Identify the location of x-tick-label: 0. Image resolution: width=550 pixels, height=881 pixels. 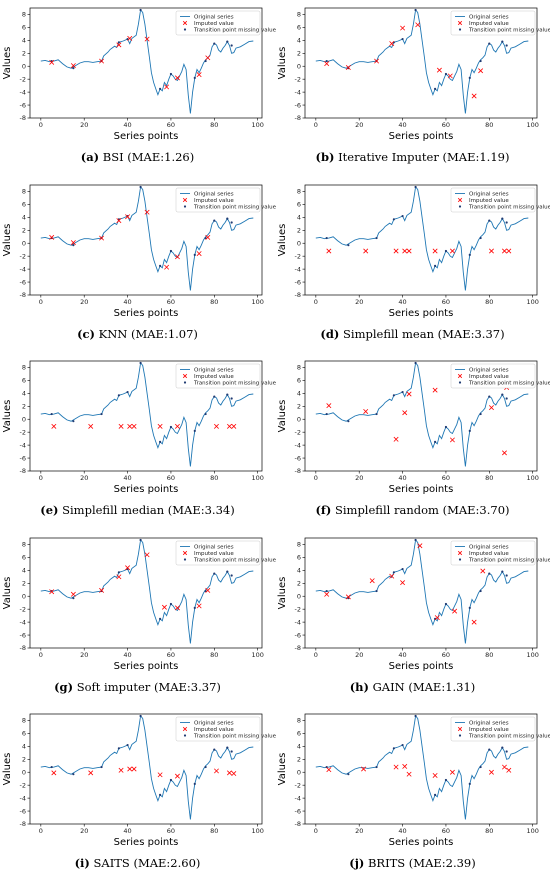
(316, 831).